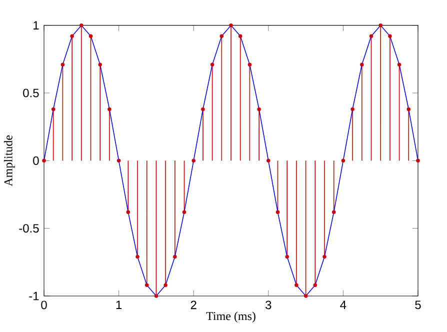 The image size is (447, 332). What do you see at coordinates (193, 305) in the screenshot?
I see `x-tick-label: 2` at bounding box center [193, 305].